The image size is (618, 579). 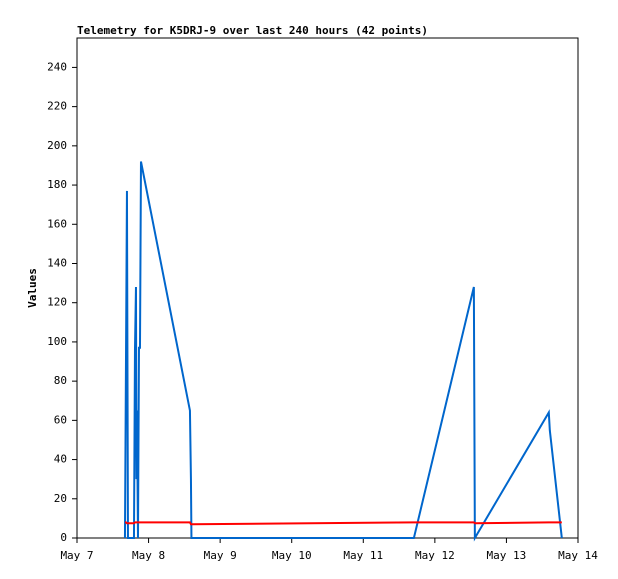 What do you see at coordinates (63, 537) in the screenshot?
I see `y-tick-label: 0` at bounding box center [63, 537].